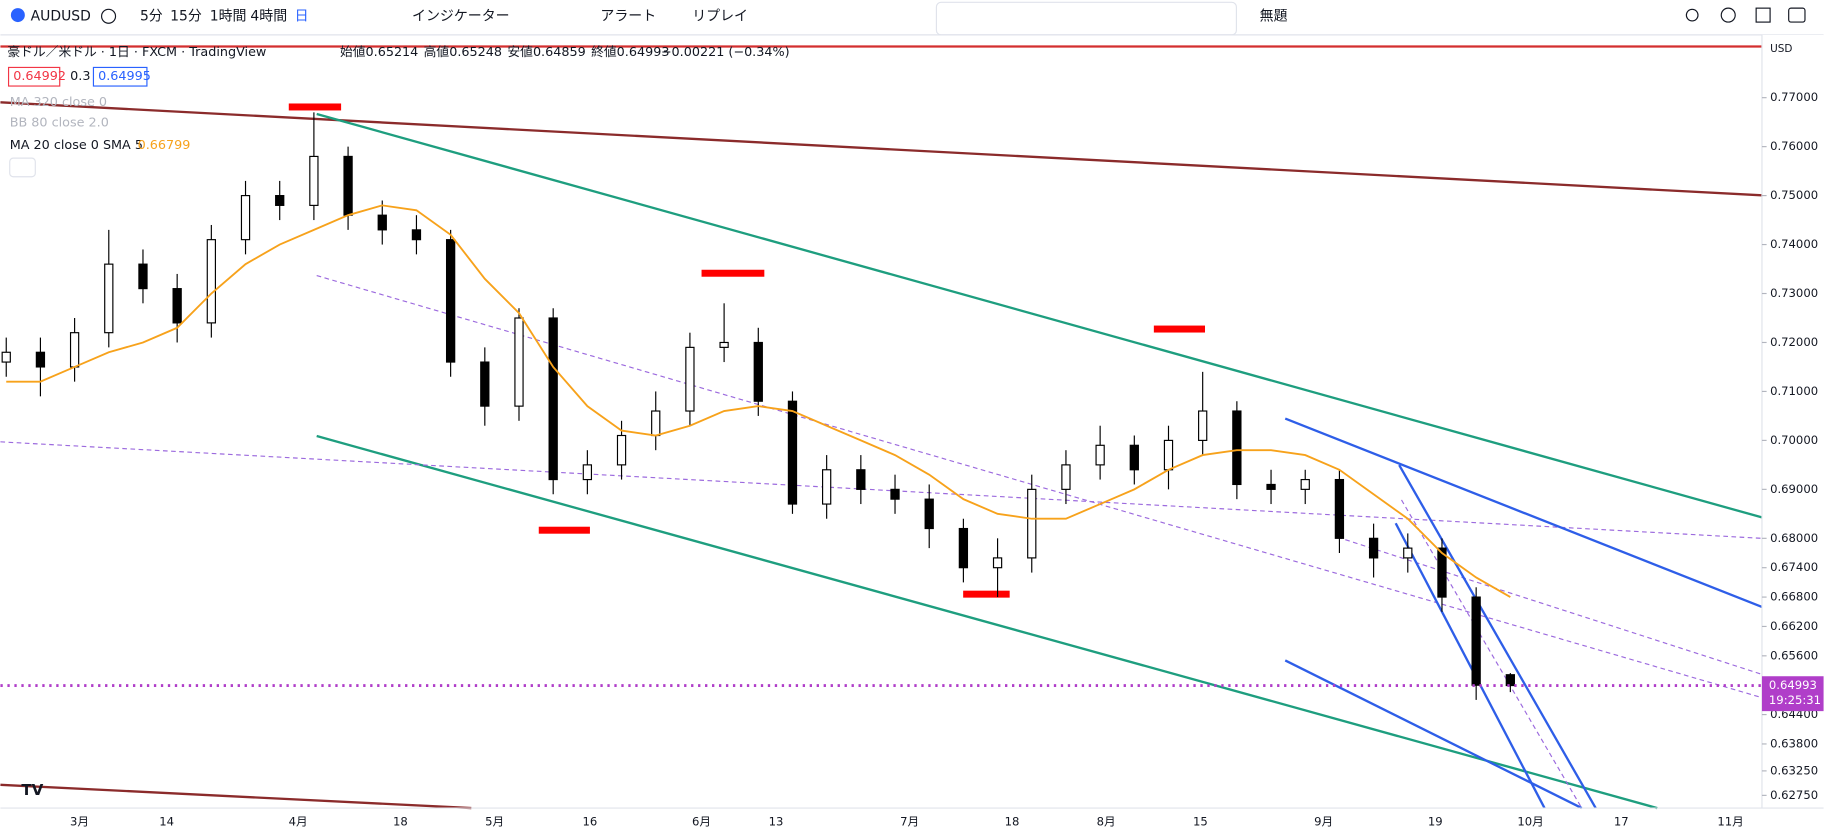 The image size is (1824, 840). What do you see at coordinates (22, 167) in the screenshot?
I see `collapse-button` at bounding box center [22, 167].